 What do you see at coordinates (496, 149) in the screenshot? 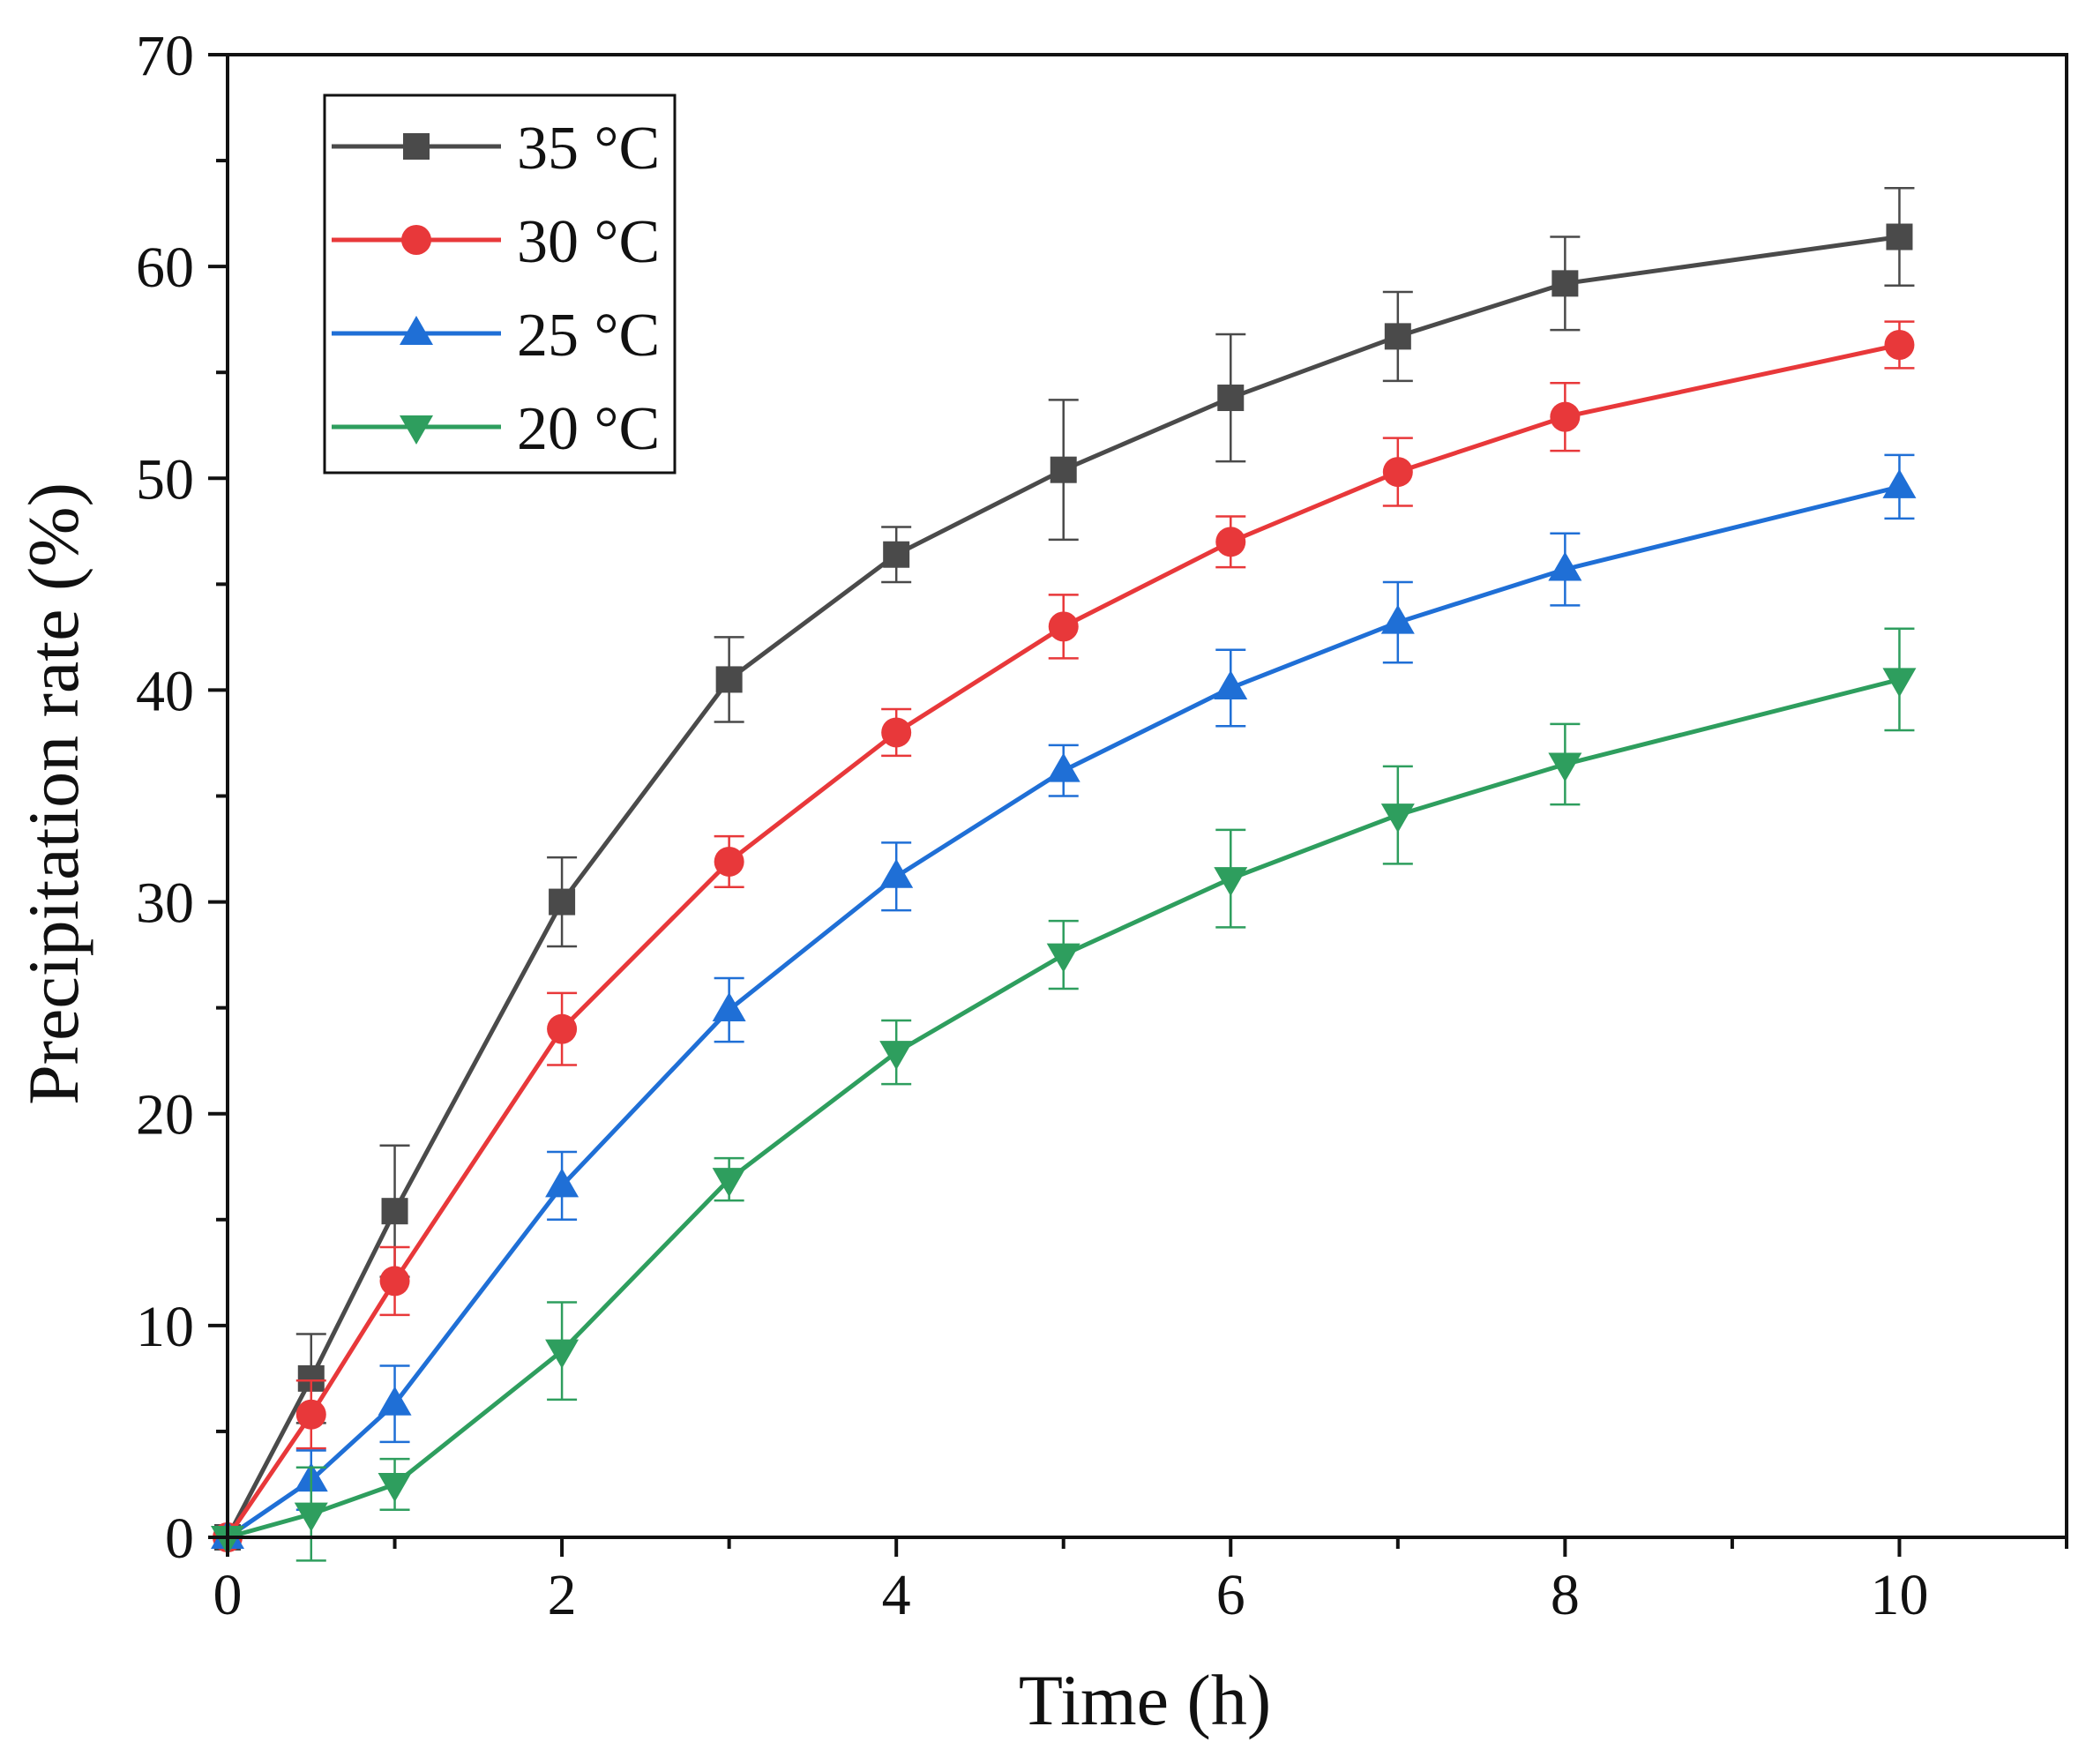
I see `legend-item: 35 °C` at bounding box center [496, 149].